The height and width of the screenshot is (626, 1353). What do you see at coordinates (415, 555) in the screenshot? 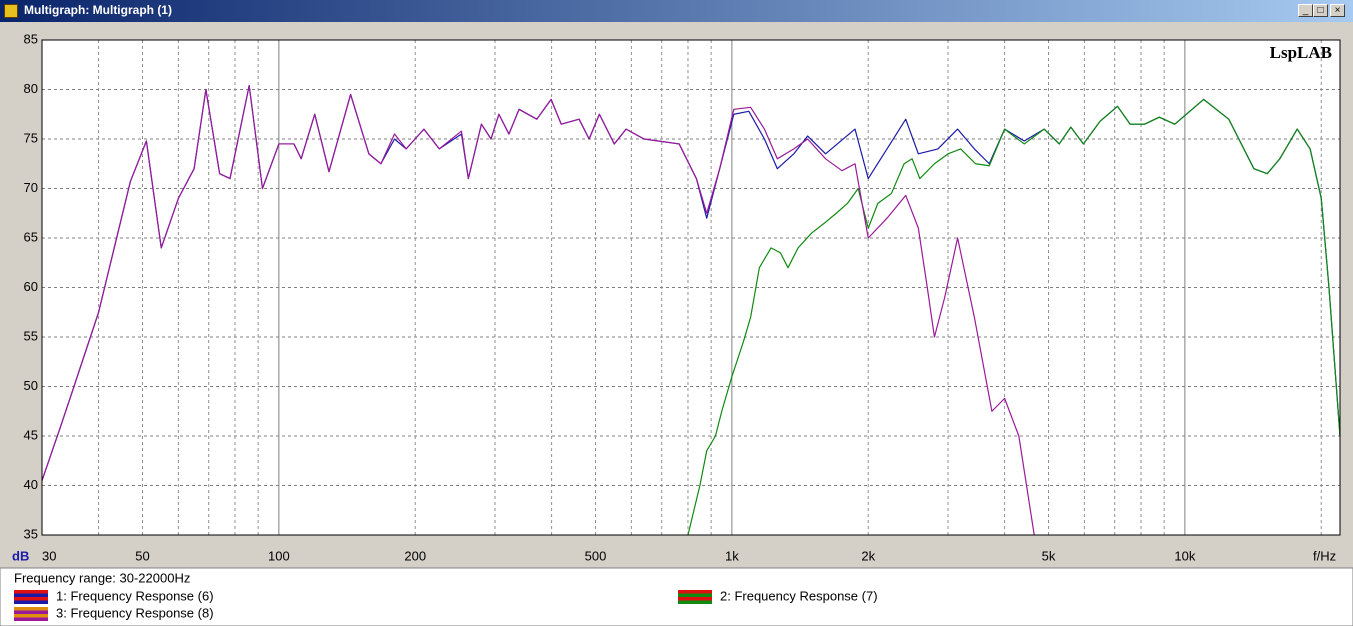
I see `x-tick-label: 200` at bounding box center [415, 555].